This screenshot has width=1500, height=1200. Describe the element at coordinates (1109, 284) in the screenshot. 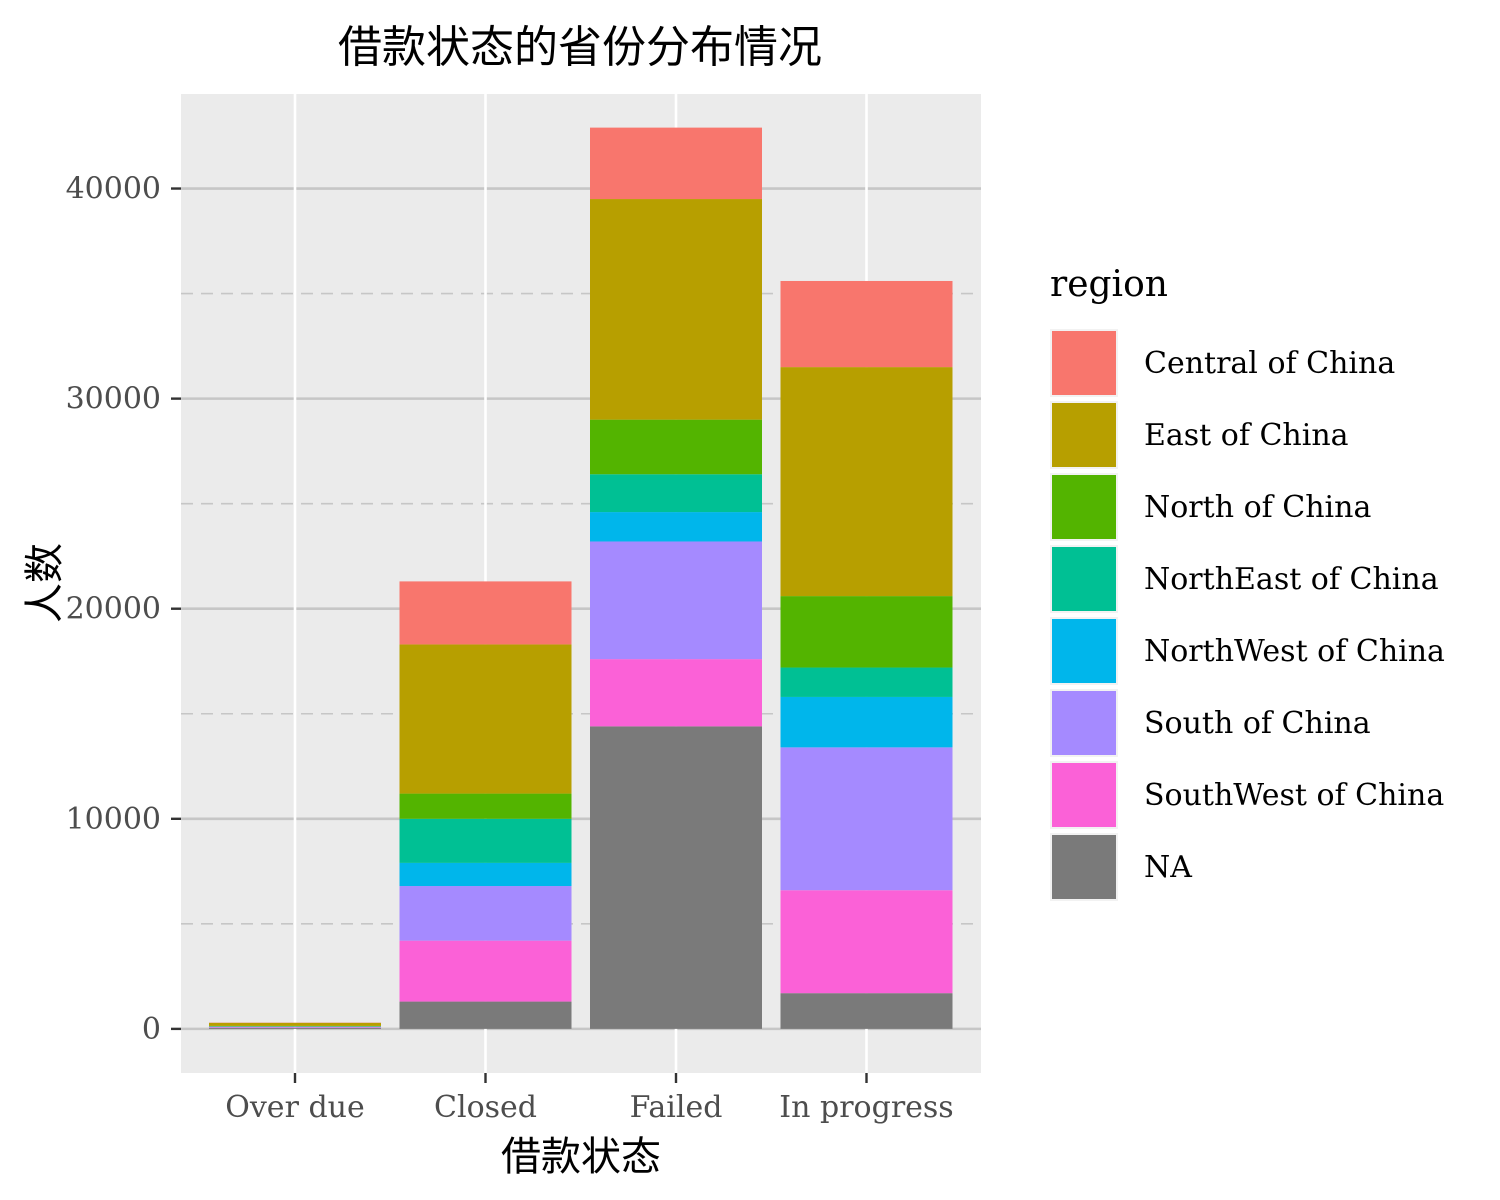

I see `legend-title: region` at that location.